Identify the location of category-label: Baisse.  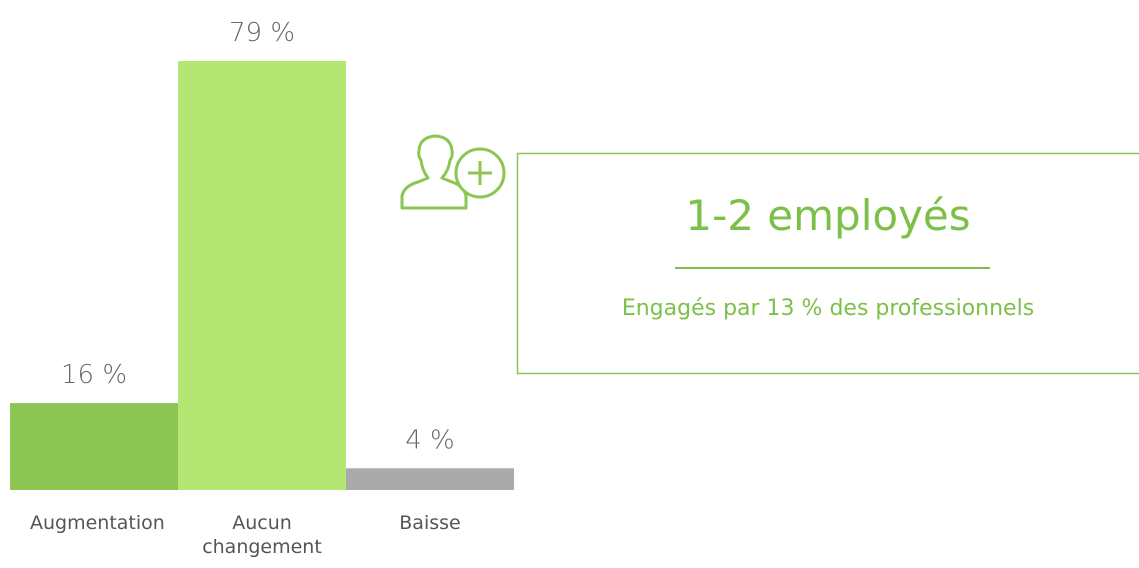
(430, 523).